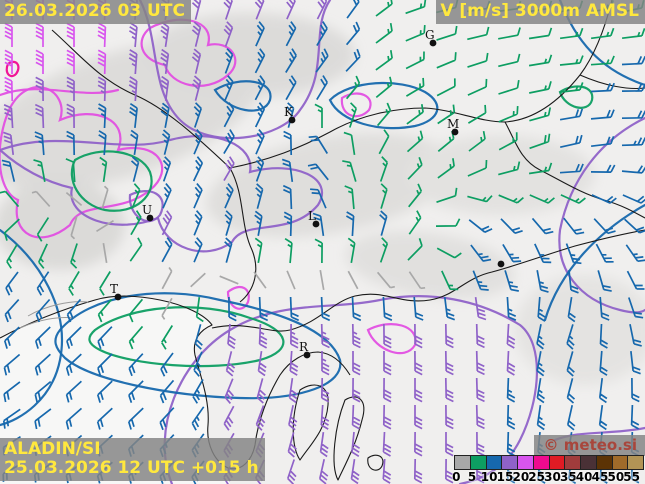 The height and width of the screenshot is (484, 645). What do you see at coordinates (52, 449) in the screenshot?
I see `model-name: ALADIN/SI` at bounding box center [52, 449].